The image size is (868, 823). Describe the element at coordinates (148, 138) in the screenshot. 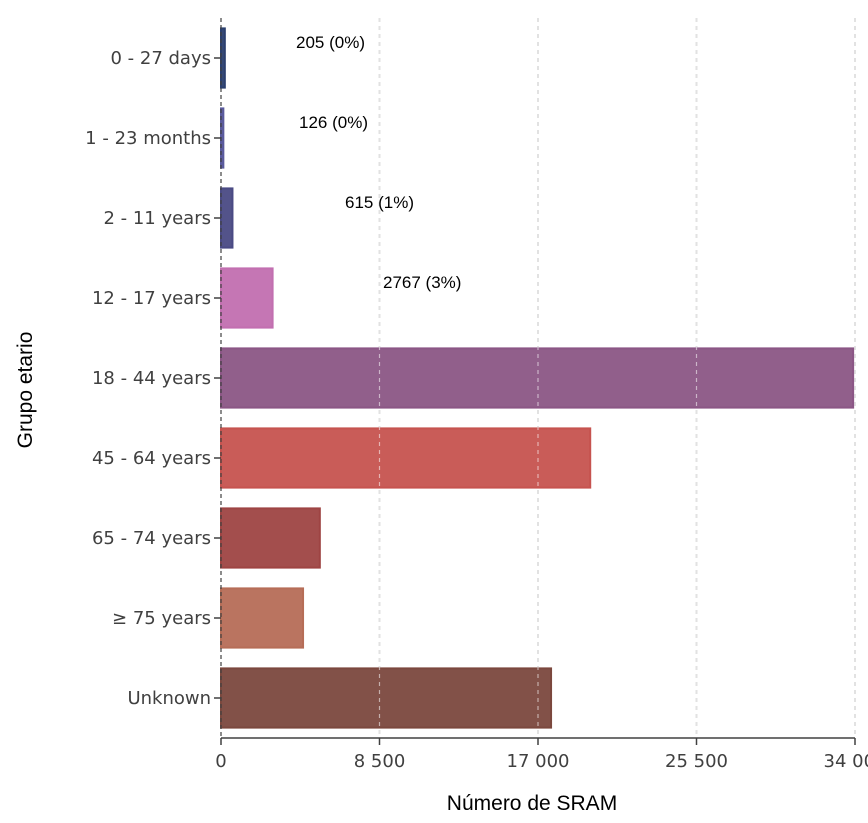

I see `category-label: 1 - 23 months` at that location.